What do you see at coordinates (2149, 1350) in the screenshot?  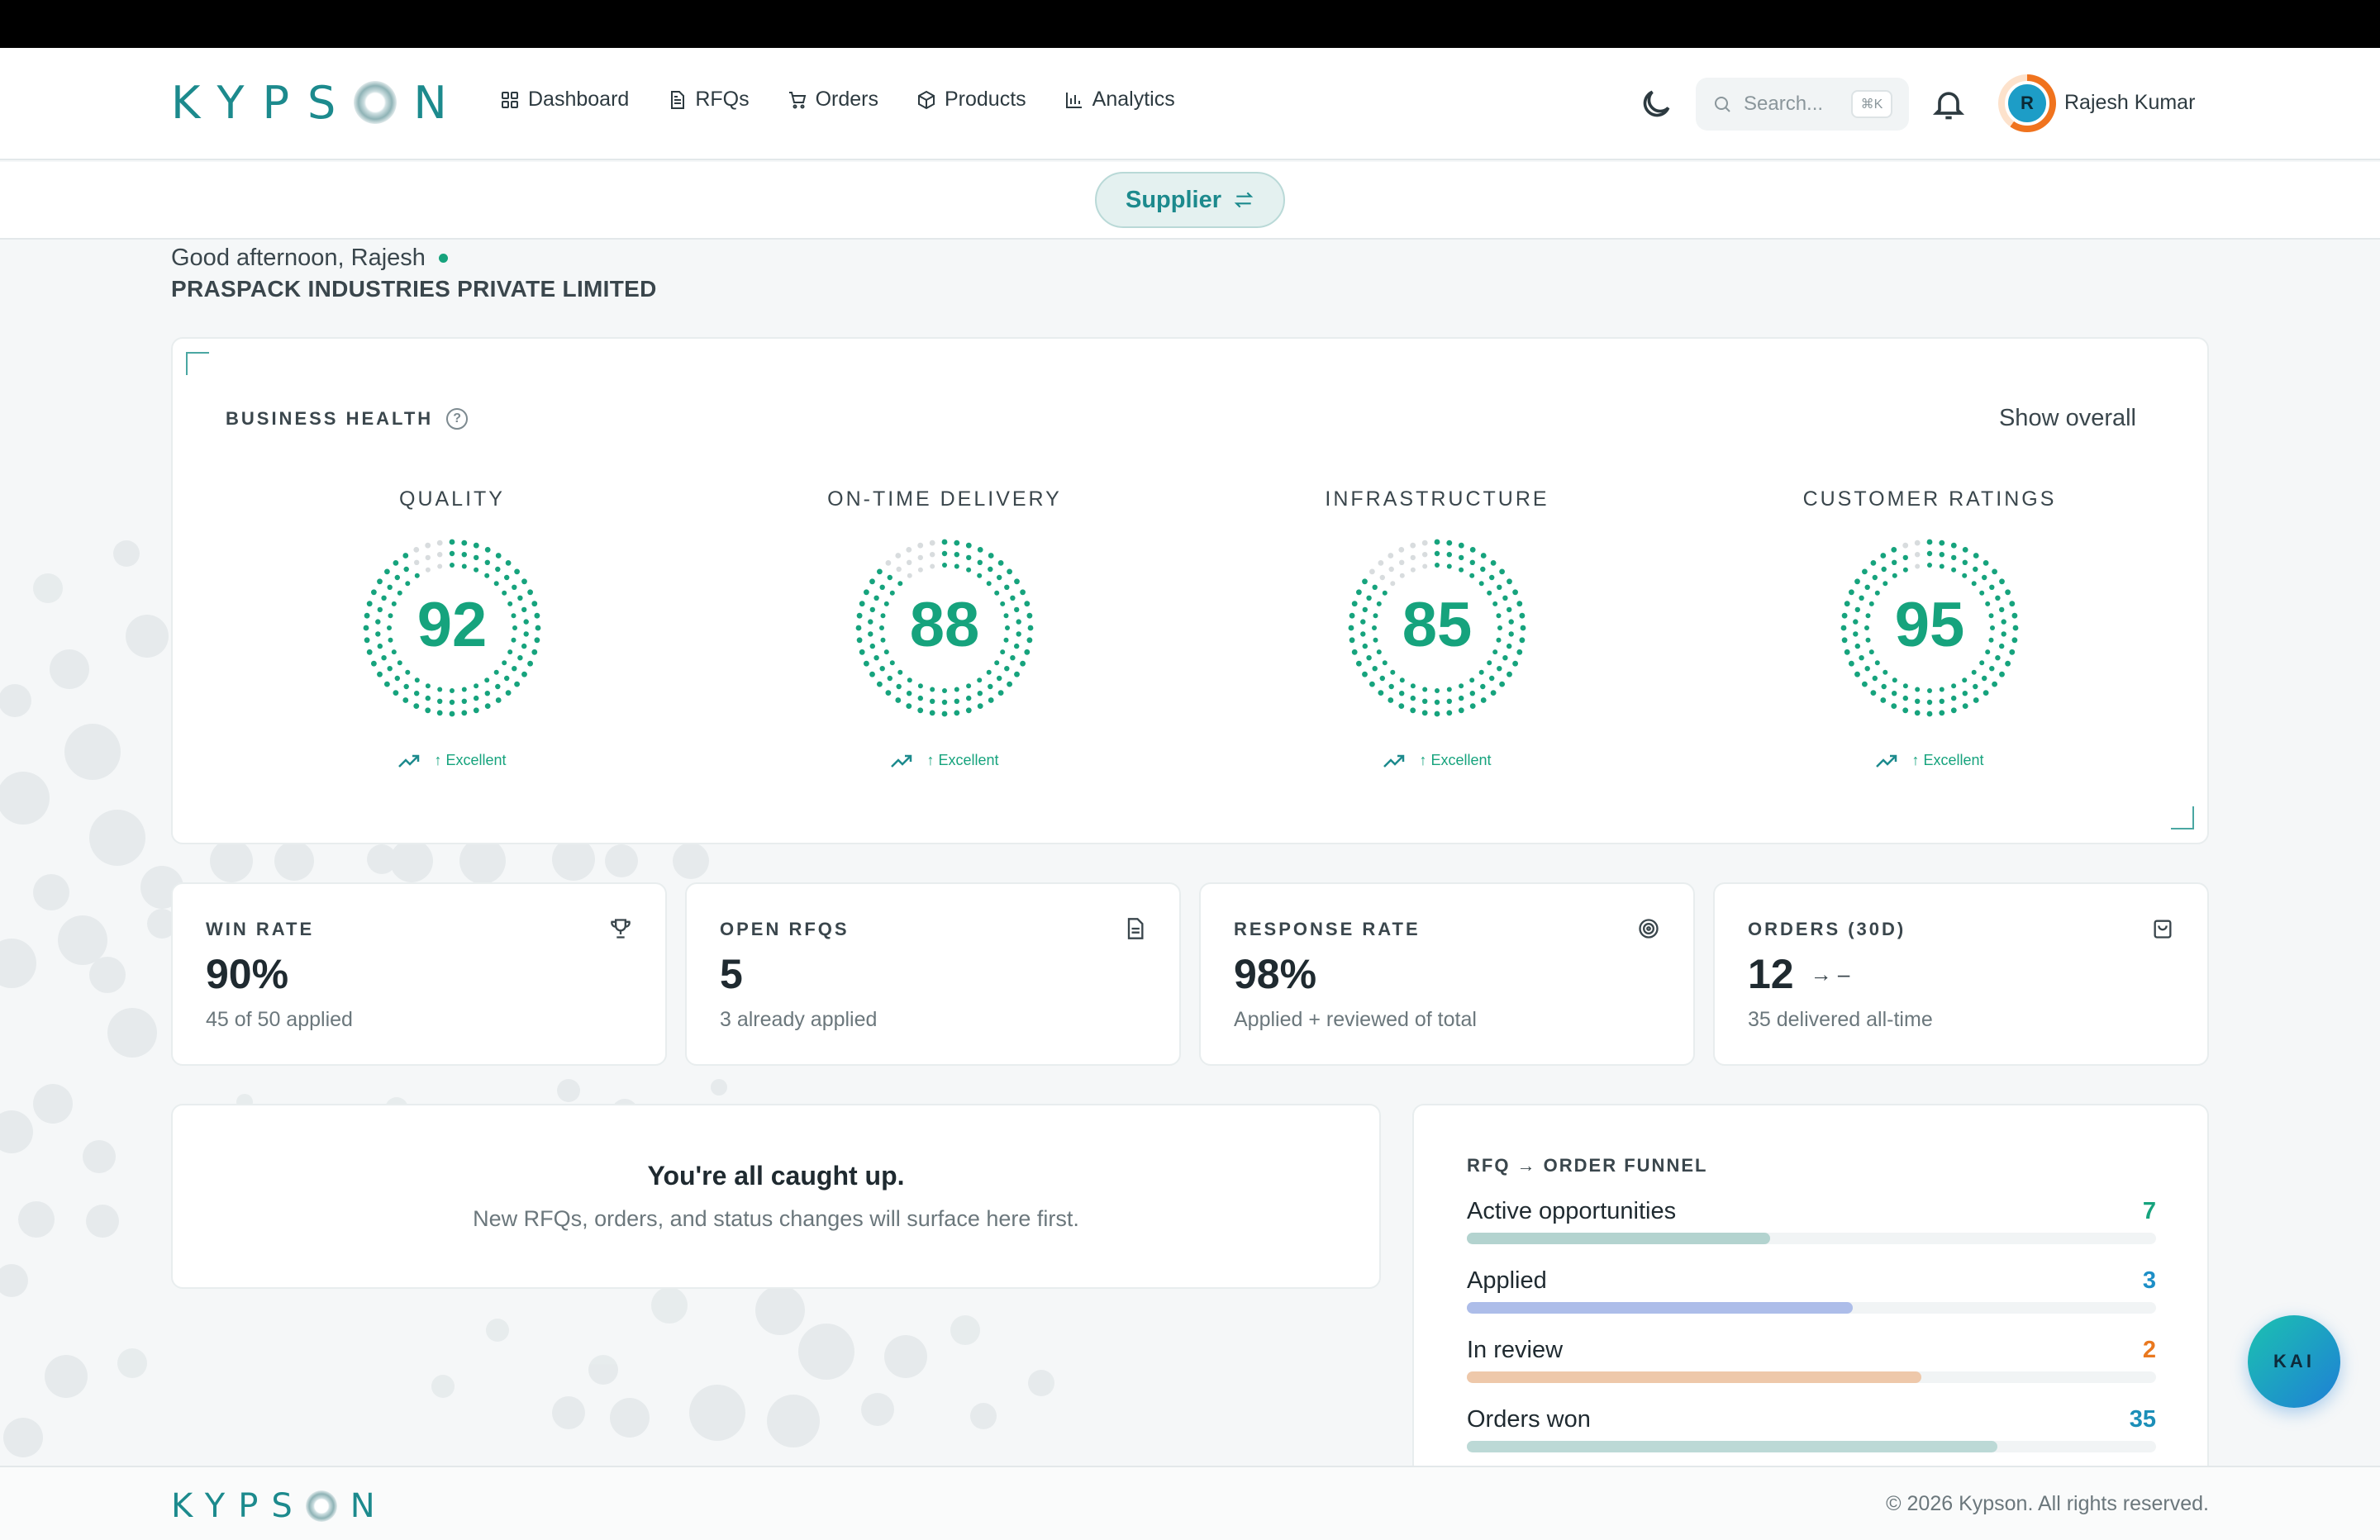 I see `funnel-value: 2` at bounding box center [2149, 1350].